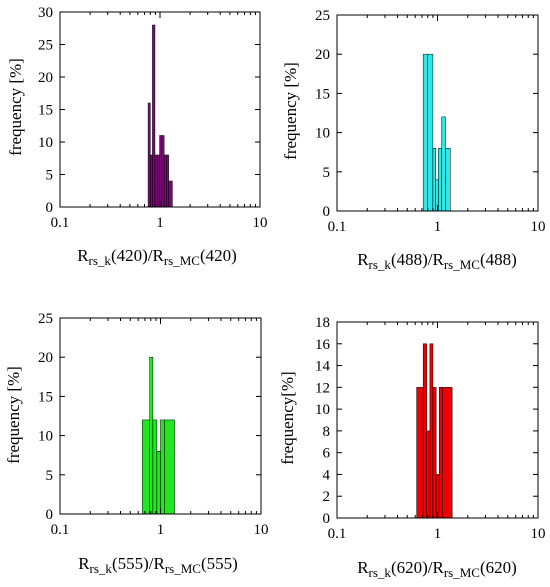  I want to click on panel-420-xtick-label-0: 0.1, so click(60, 223).